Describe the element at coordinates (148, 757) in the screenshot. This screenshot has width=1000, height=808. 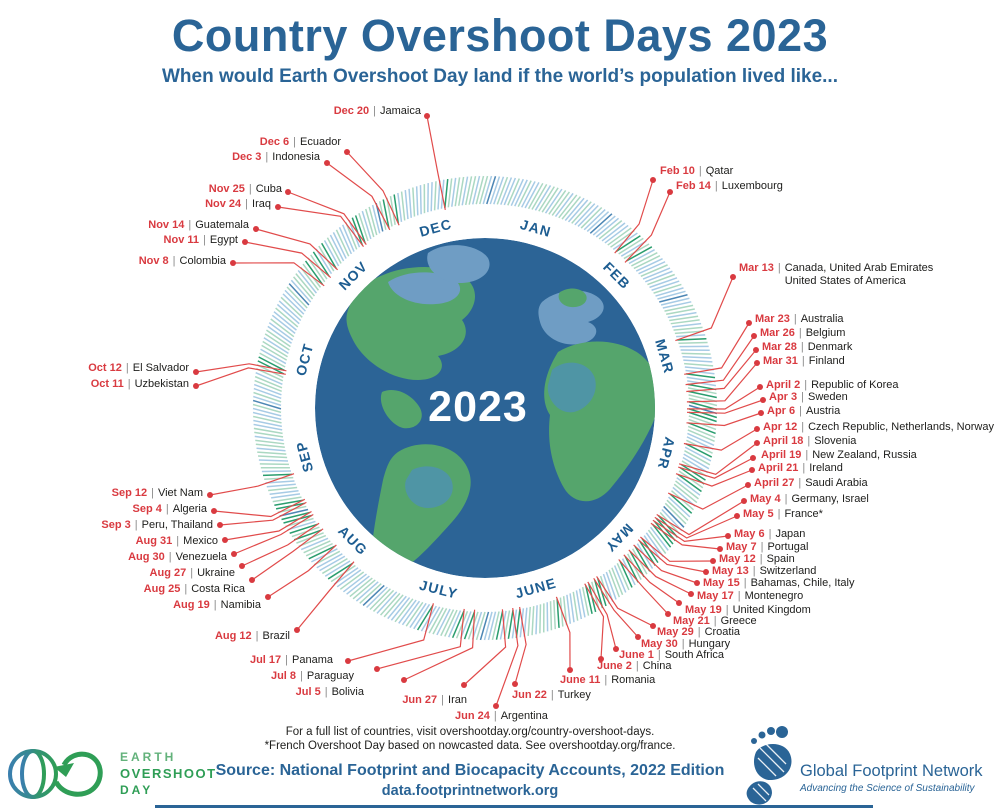
I see `eod-earth: EARTH` at that location.